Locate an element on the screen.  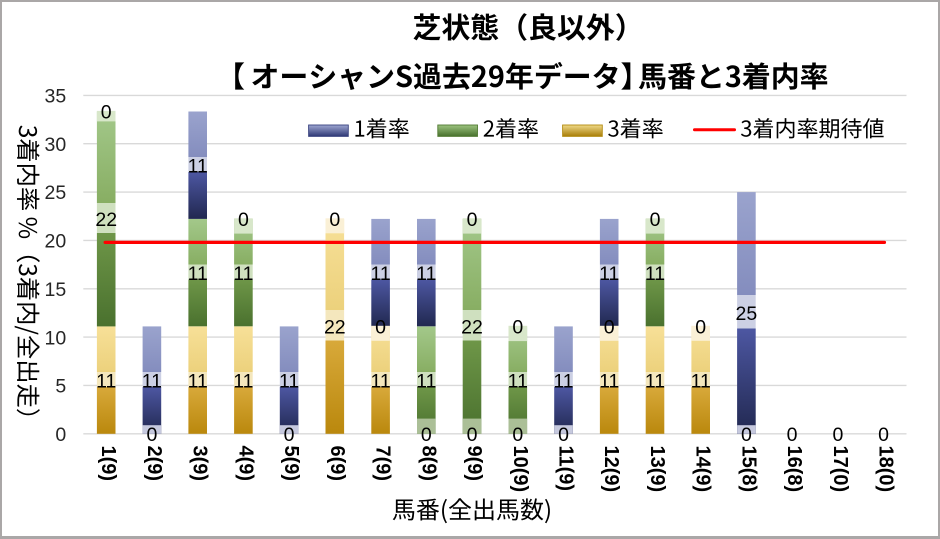
svg-text: 12(9) is located at coordinates (611, 469).